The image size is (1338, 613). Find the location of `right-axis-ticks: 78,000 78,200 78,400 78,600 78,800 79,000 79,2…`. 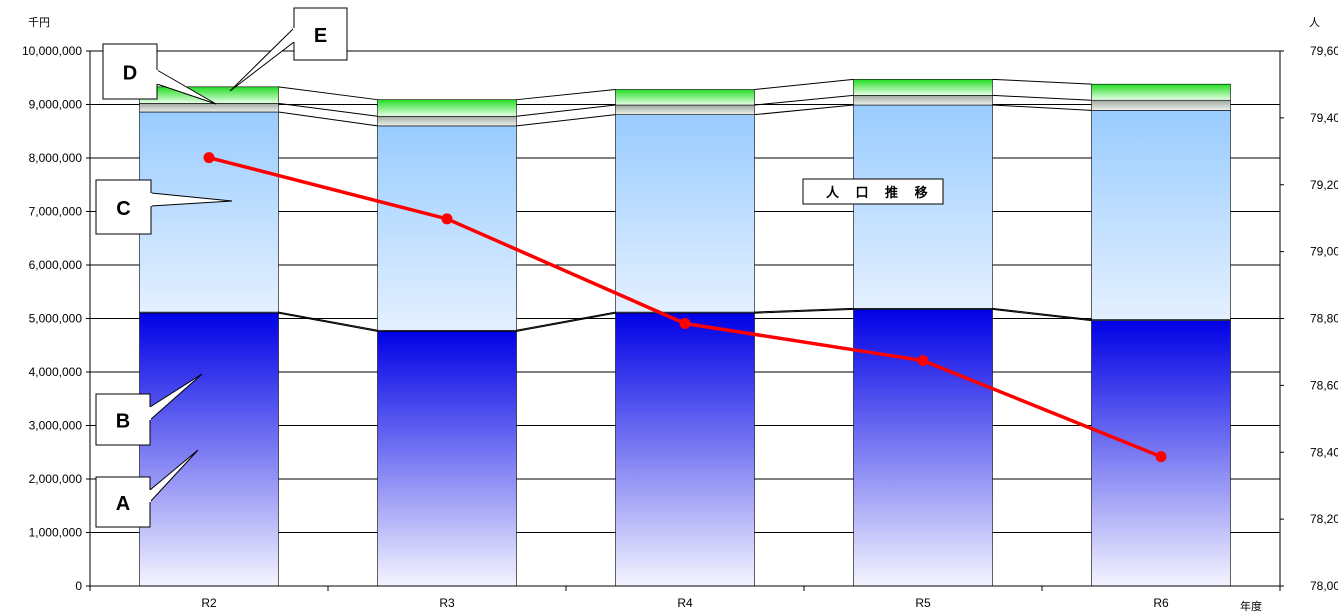

right-axis-ticks: 78,000 78,200 78,400 78,600 78,800 79,000 79,2… is located at coordinates (1309, 318).